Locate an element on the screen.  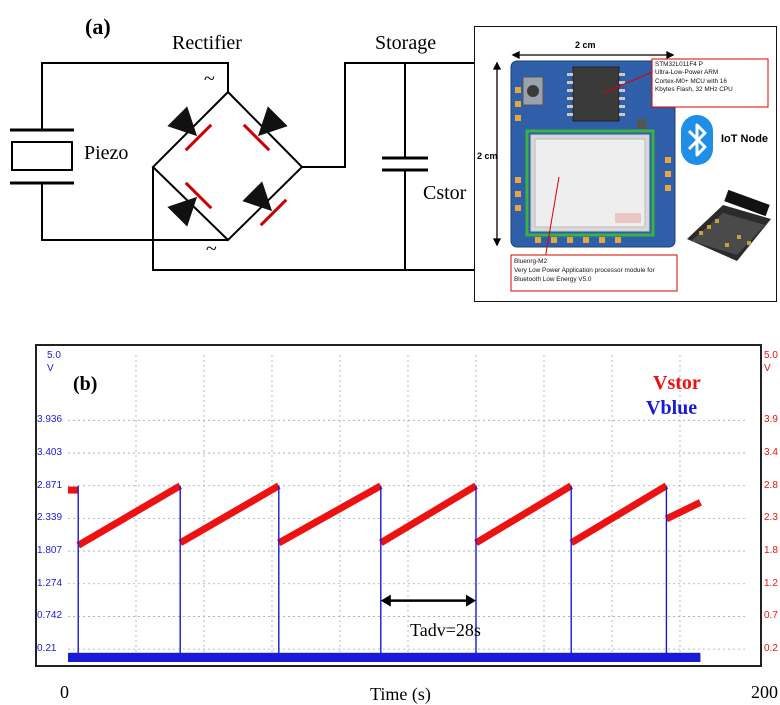
left-tick-label: 3.936 is located at coordinates (50, 420).